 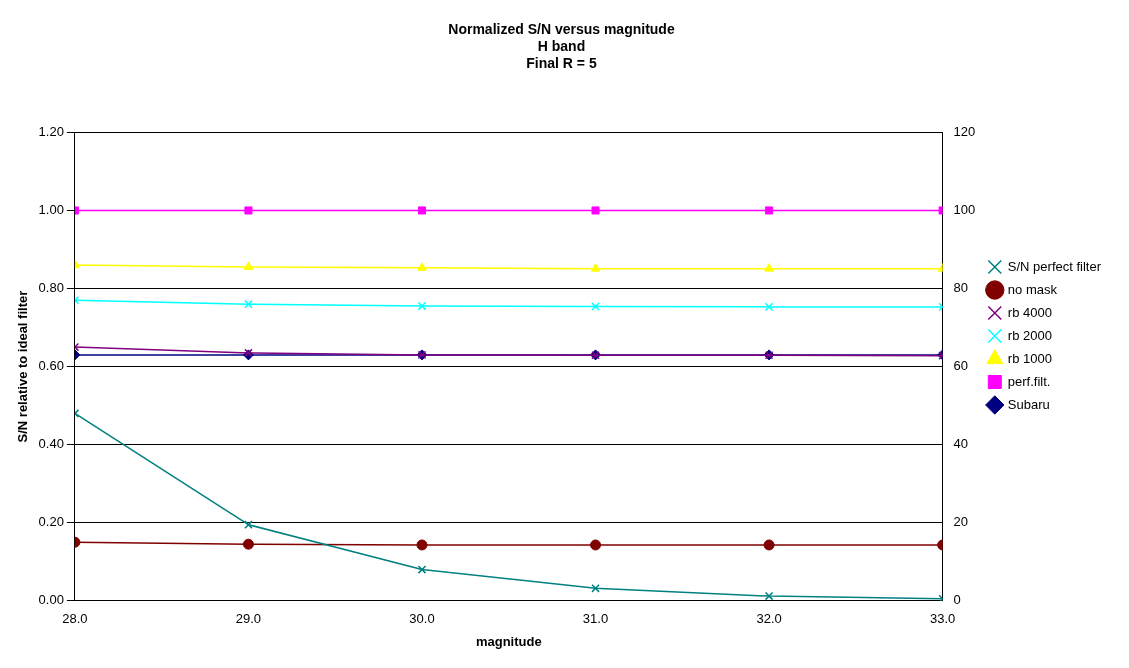 What do you see at coordinates (1028, 404) in the screenshot?
I see `legend-label: Subaru` at bounding box center [1028, 404].